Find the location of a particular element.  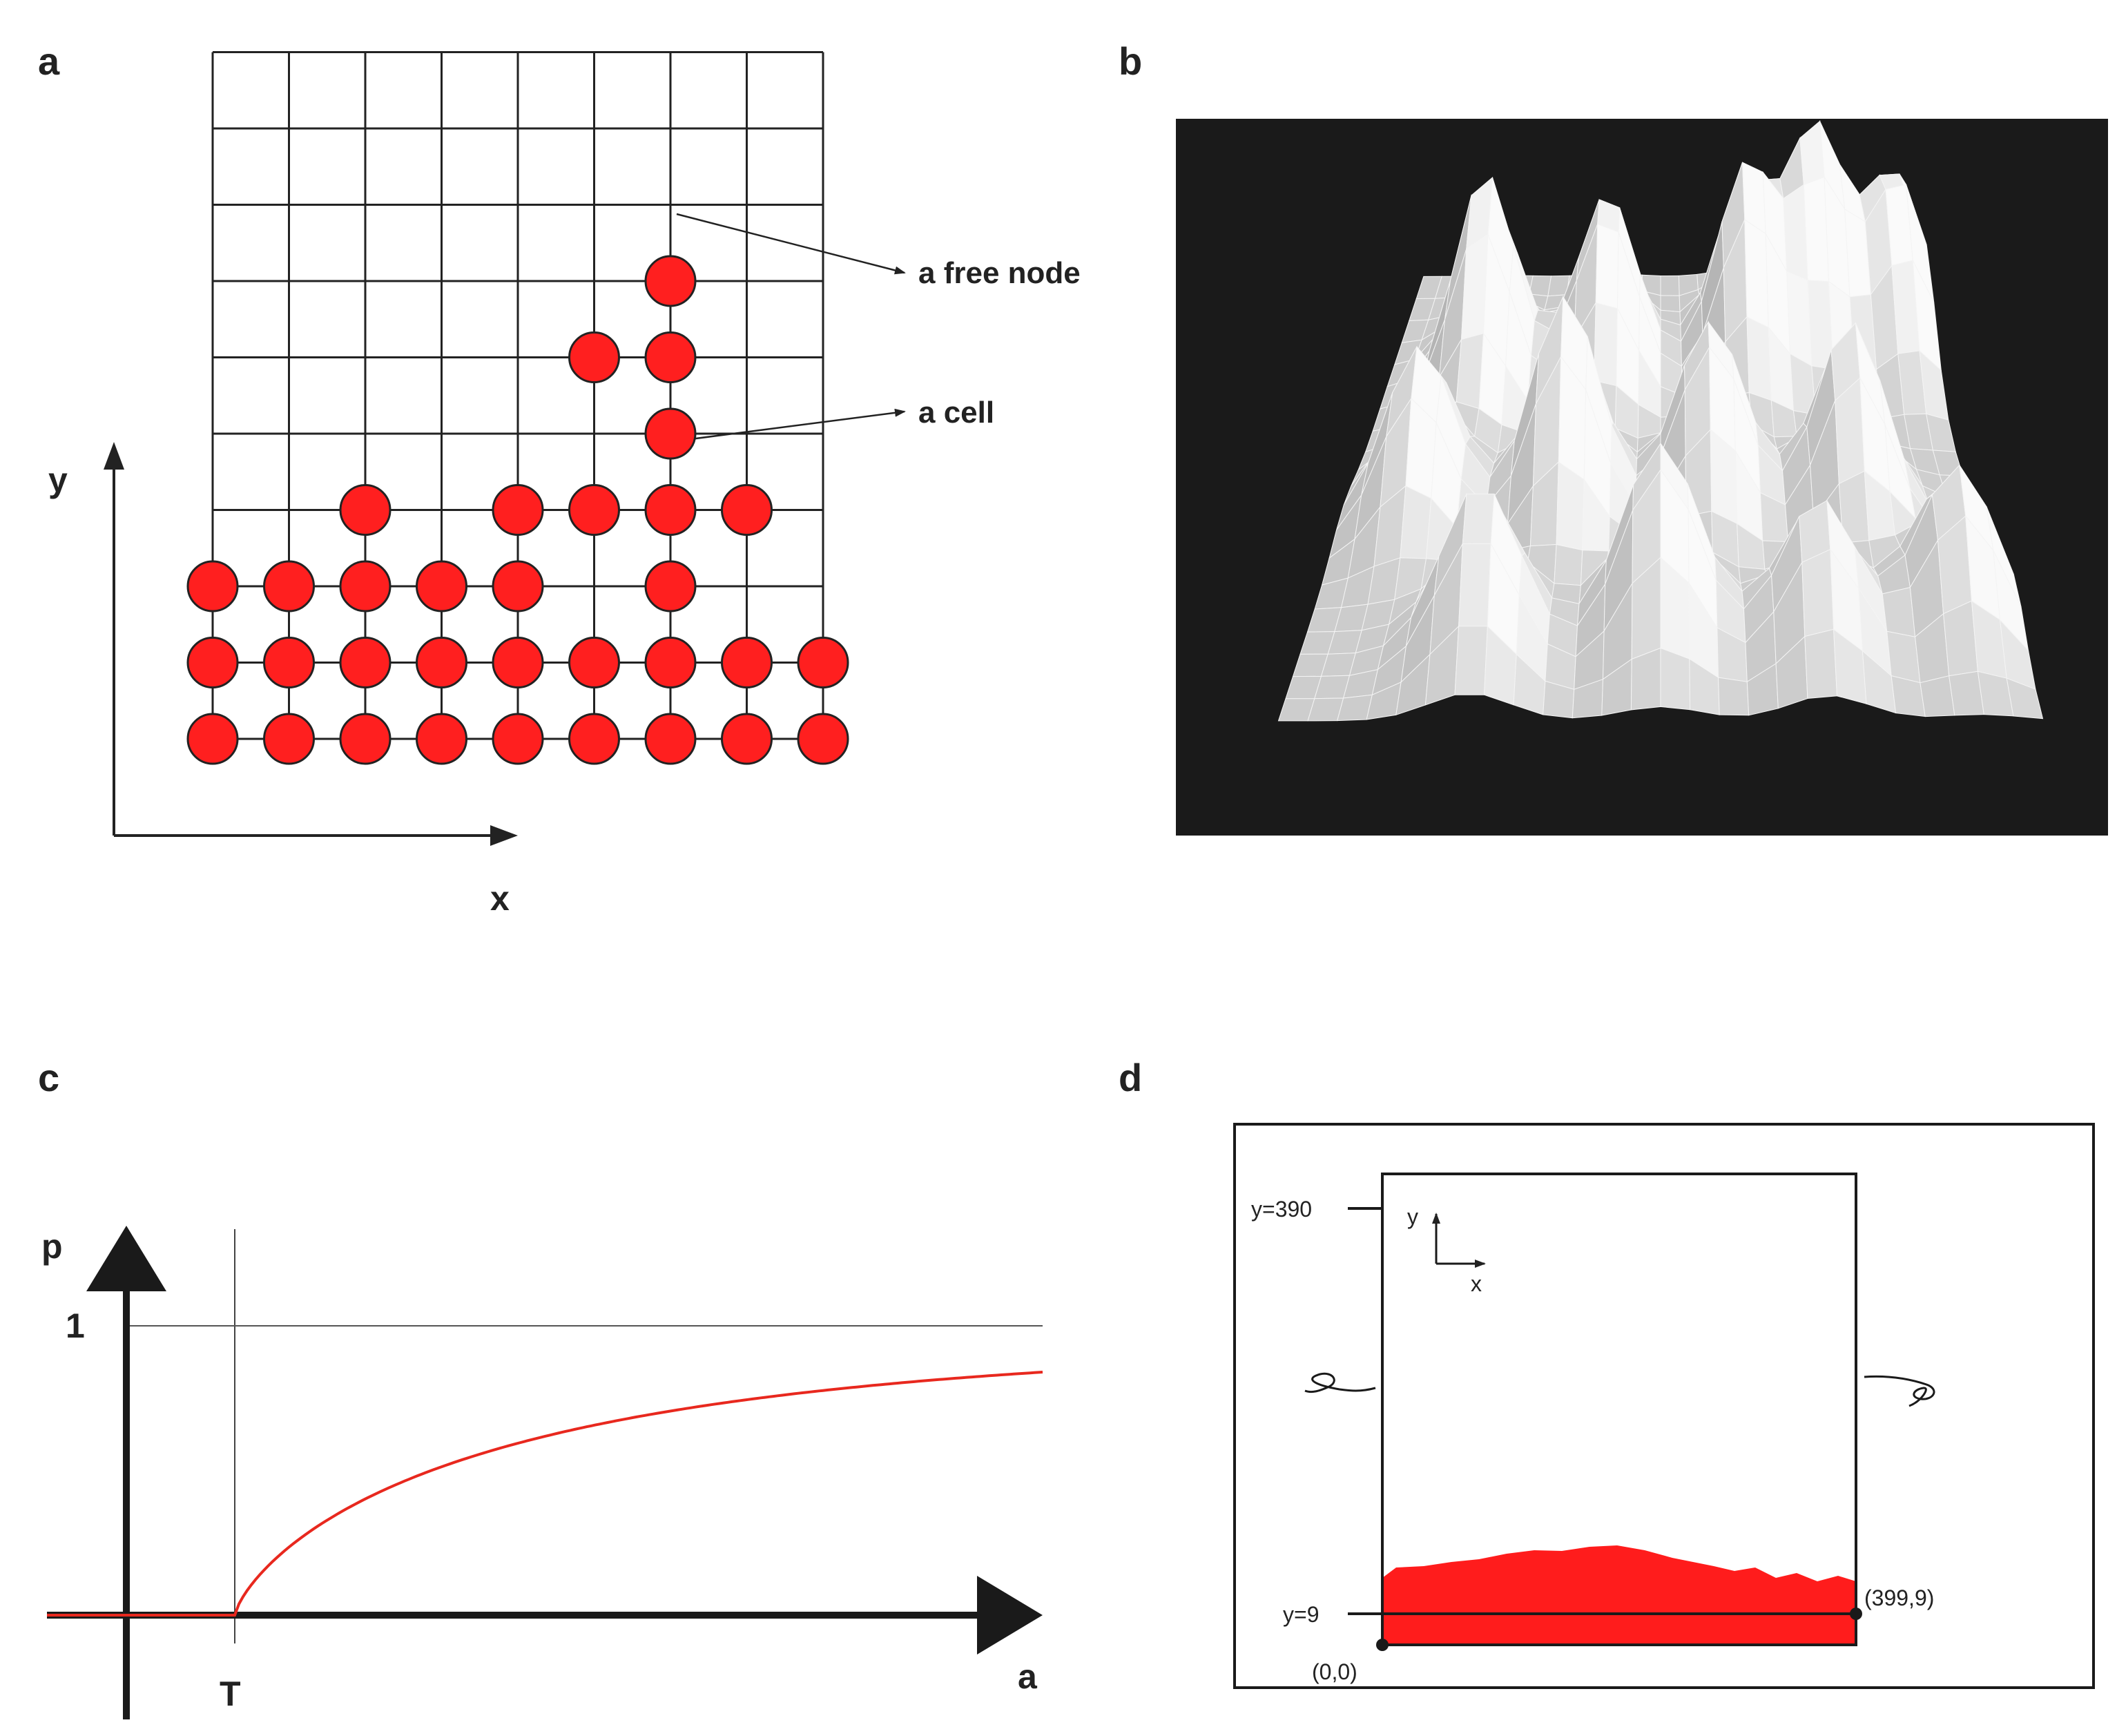

p-one-label: 1 is located at coordinates (75, 1325).